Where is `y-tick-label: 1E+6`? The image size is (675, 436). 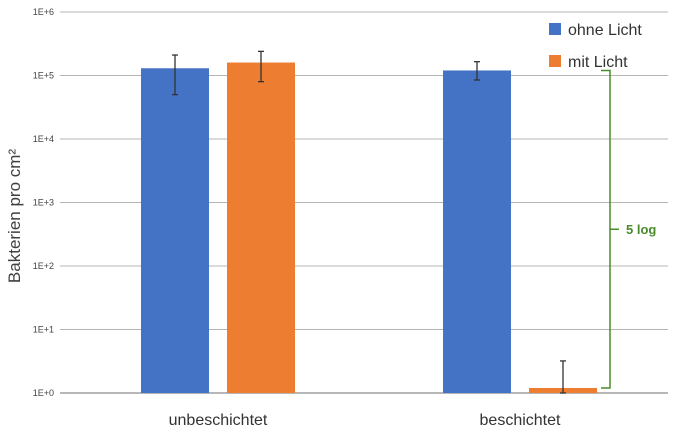
y-tick-label: 1E+6 is located at coordinates (43, 12).